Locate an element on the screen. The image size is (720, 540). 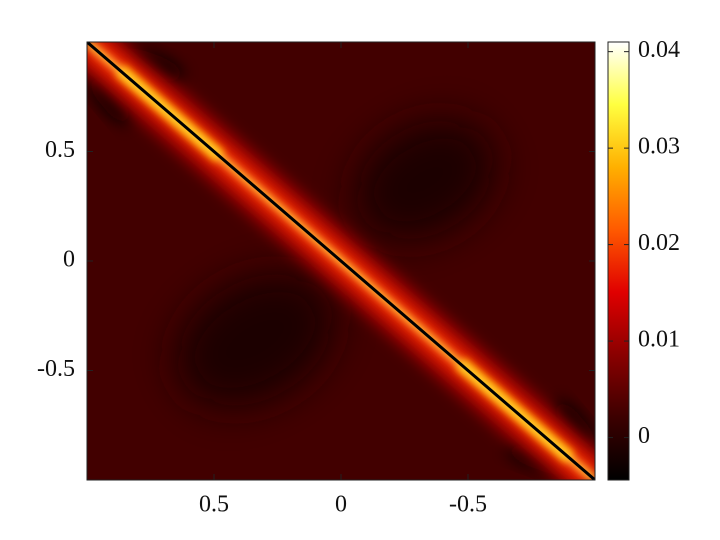
x-tick-label: 0.5 is located at coordinates (214, 505).